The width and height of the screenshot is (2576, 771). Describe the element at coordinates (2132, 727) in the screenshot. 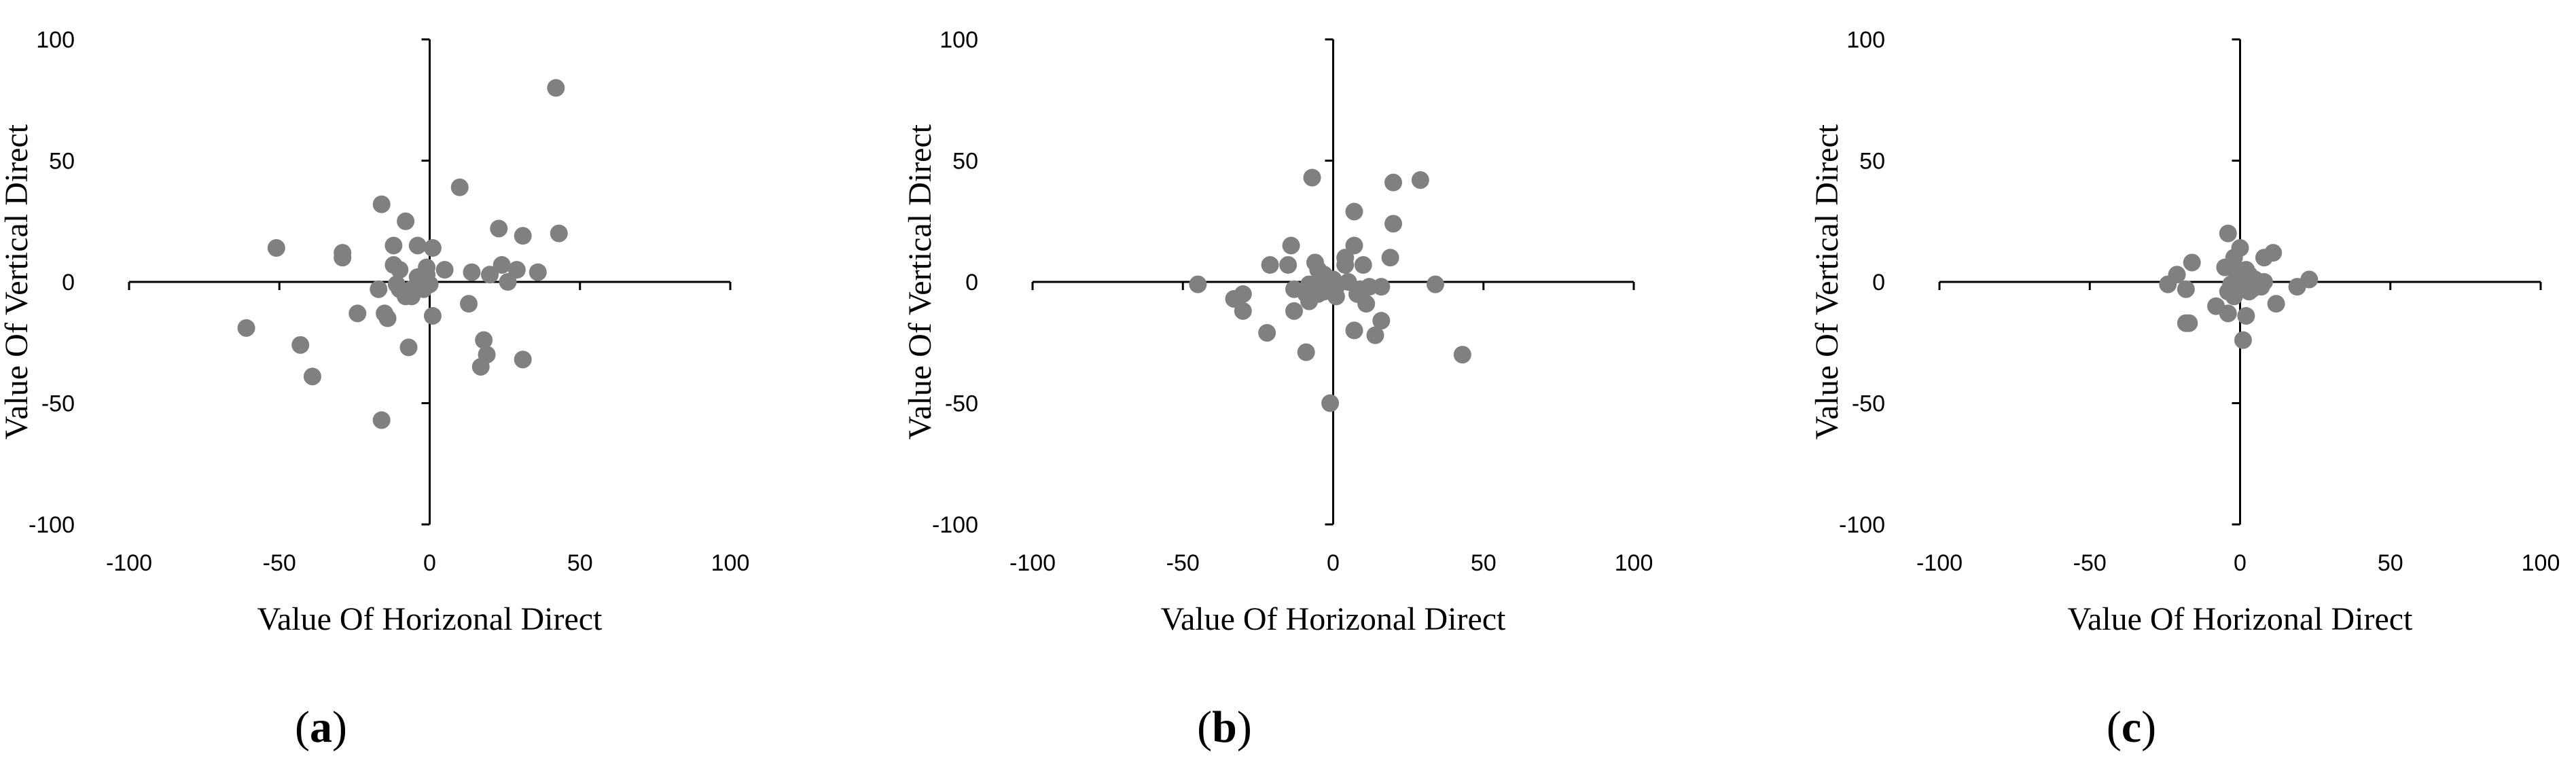

I see `panel-label: (c)` at that location.